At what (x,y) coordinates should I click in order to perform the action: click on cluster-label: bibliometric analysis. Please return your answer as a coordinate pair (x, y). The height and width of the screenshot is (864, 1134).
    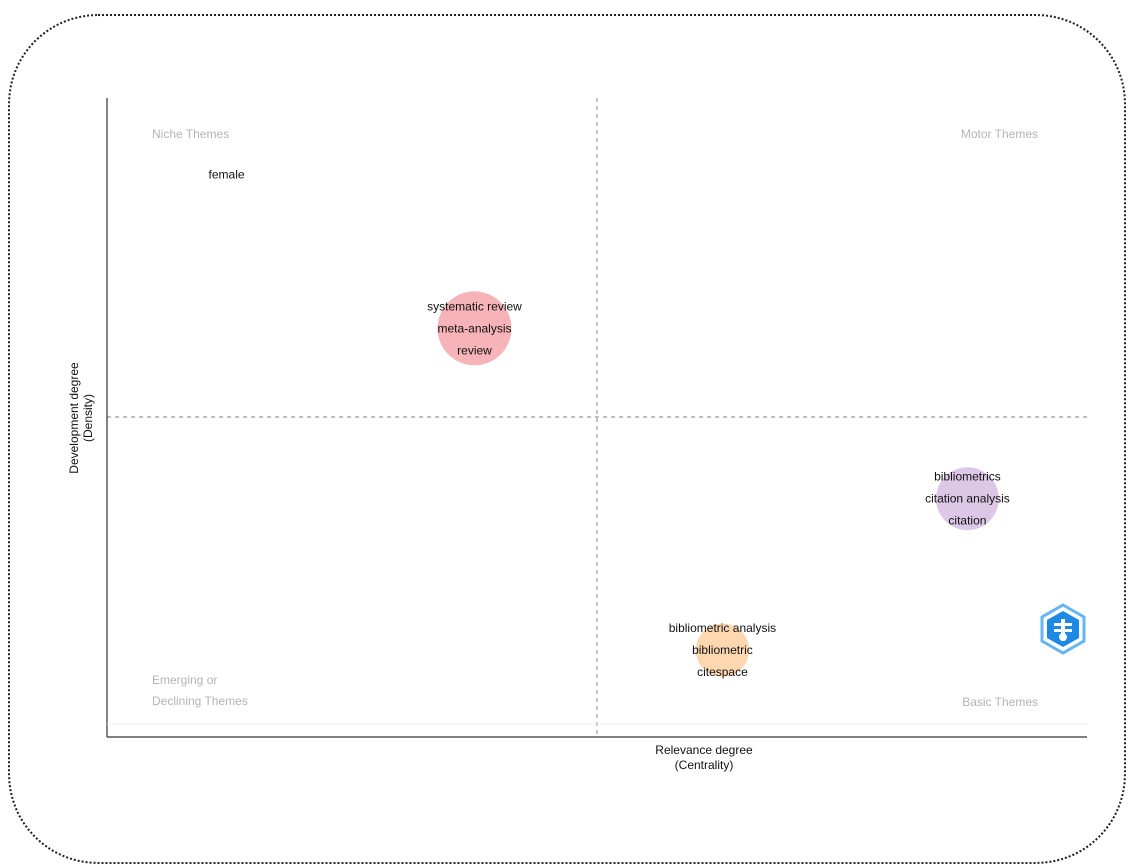
    Looking at the image, I should click on (722, 628).